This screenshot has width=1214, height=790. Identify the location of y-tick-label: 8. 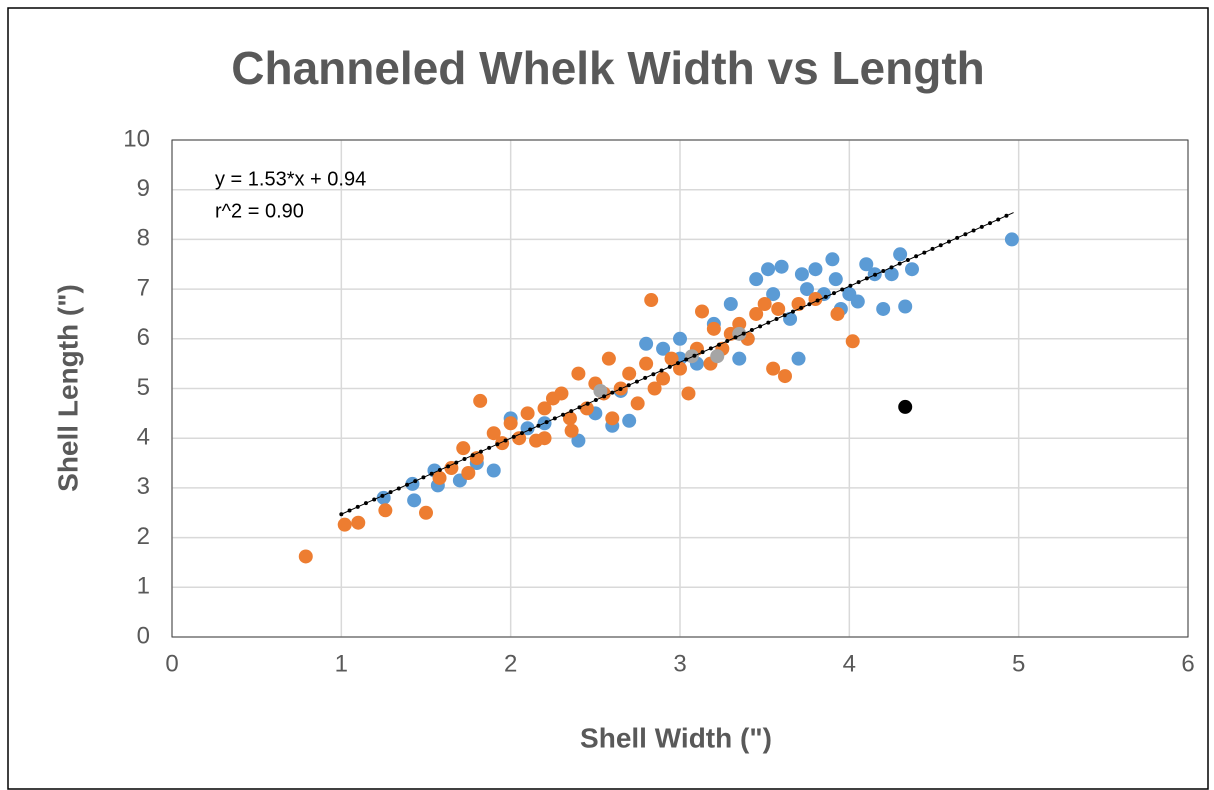
(143, 238).